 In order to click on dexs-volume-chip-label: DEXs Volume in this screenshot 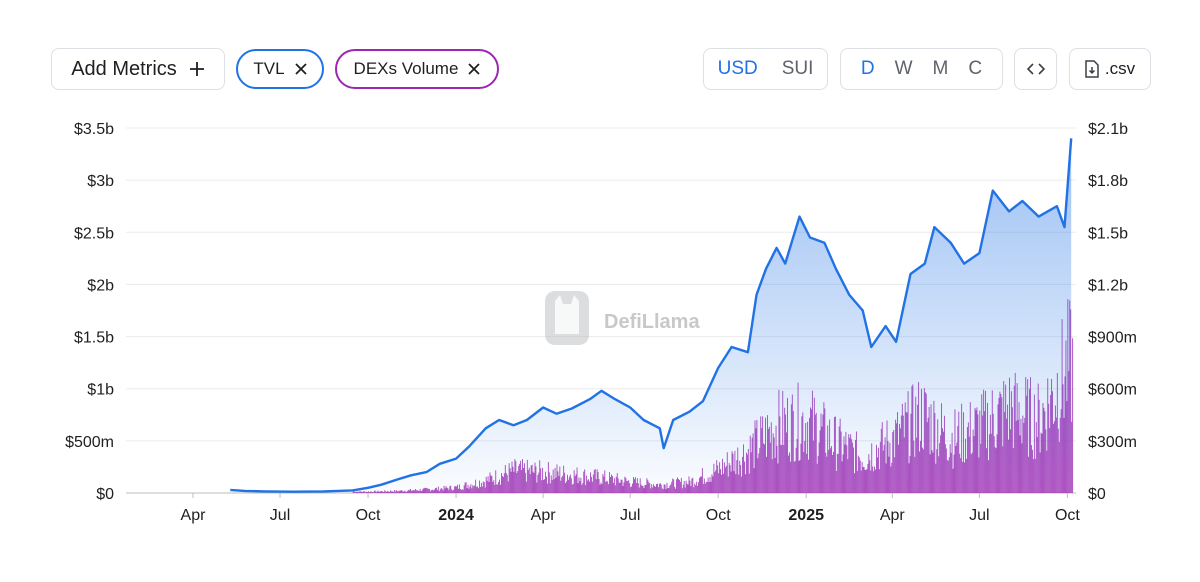, I will do `click(406, 68)`.